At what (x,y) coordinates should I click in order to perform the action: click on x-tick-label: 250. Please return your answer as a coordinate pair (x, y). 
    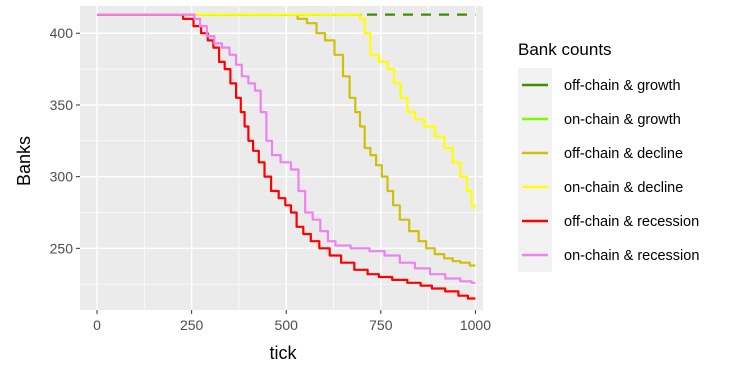
    Looking at the image, I should click on (192, 325).